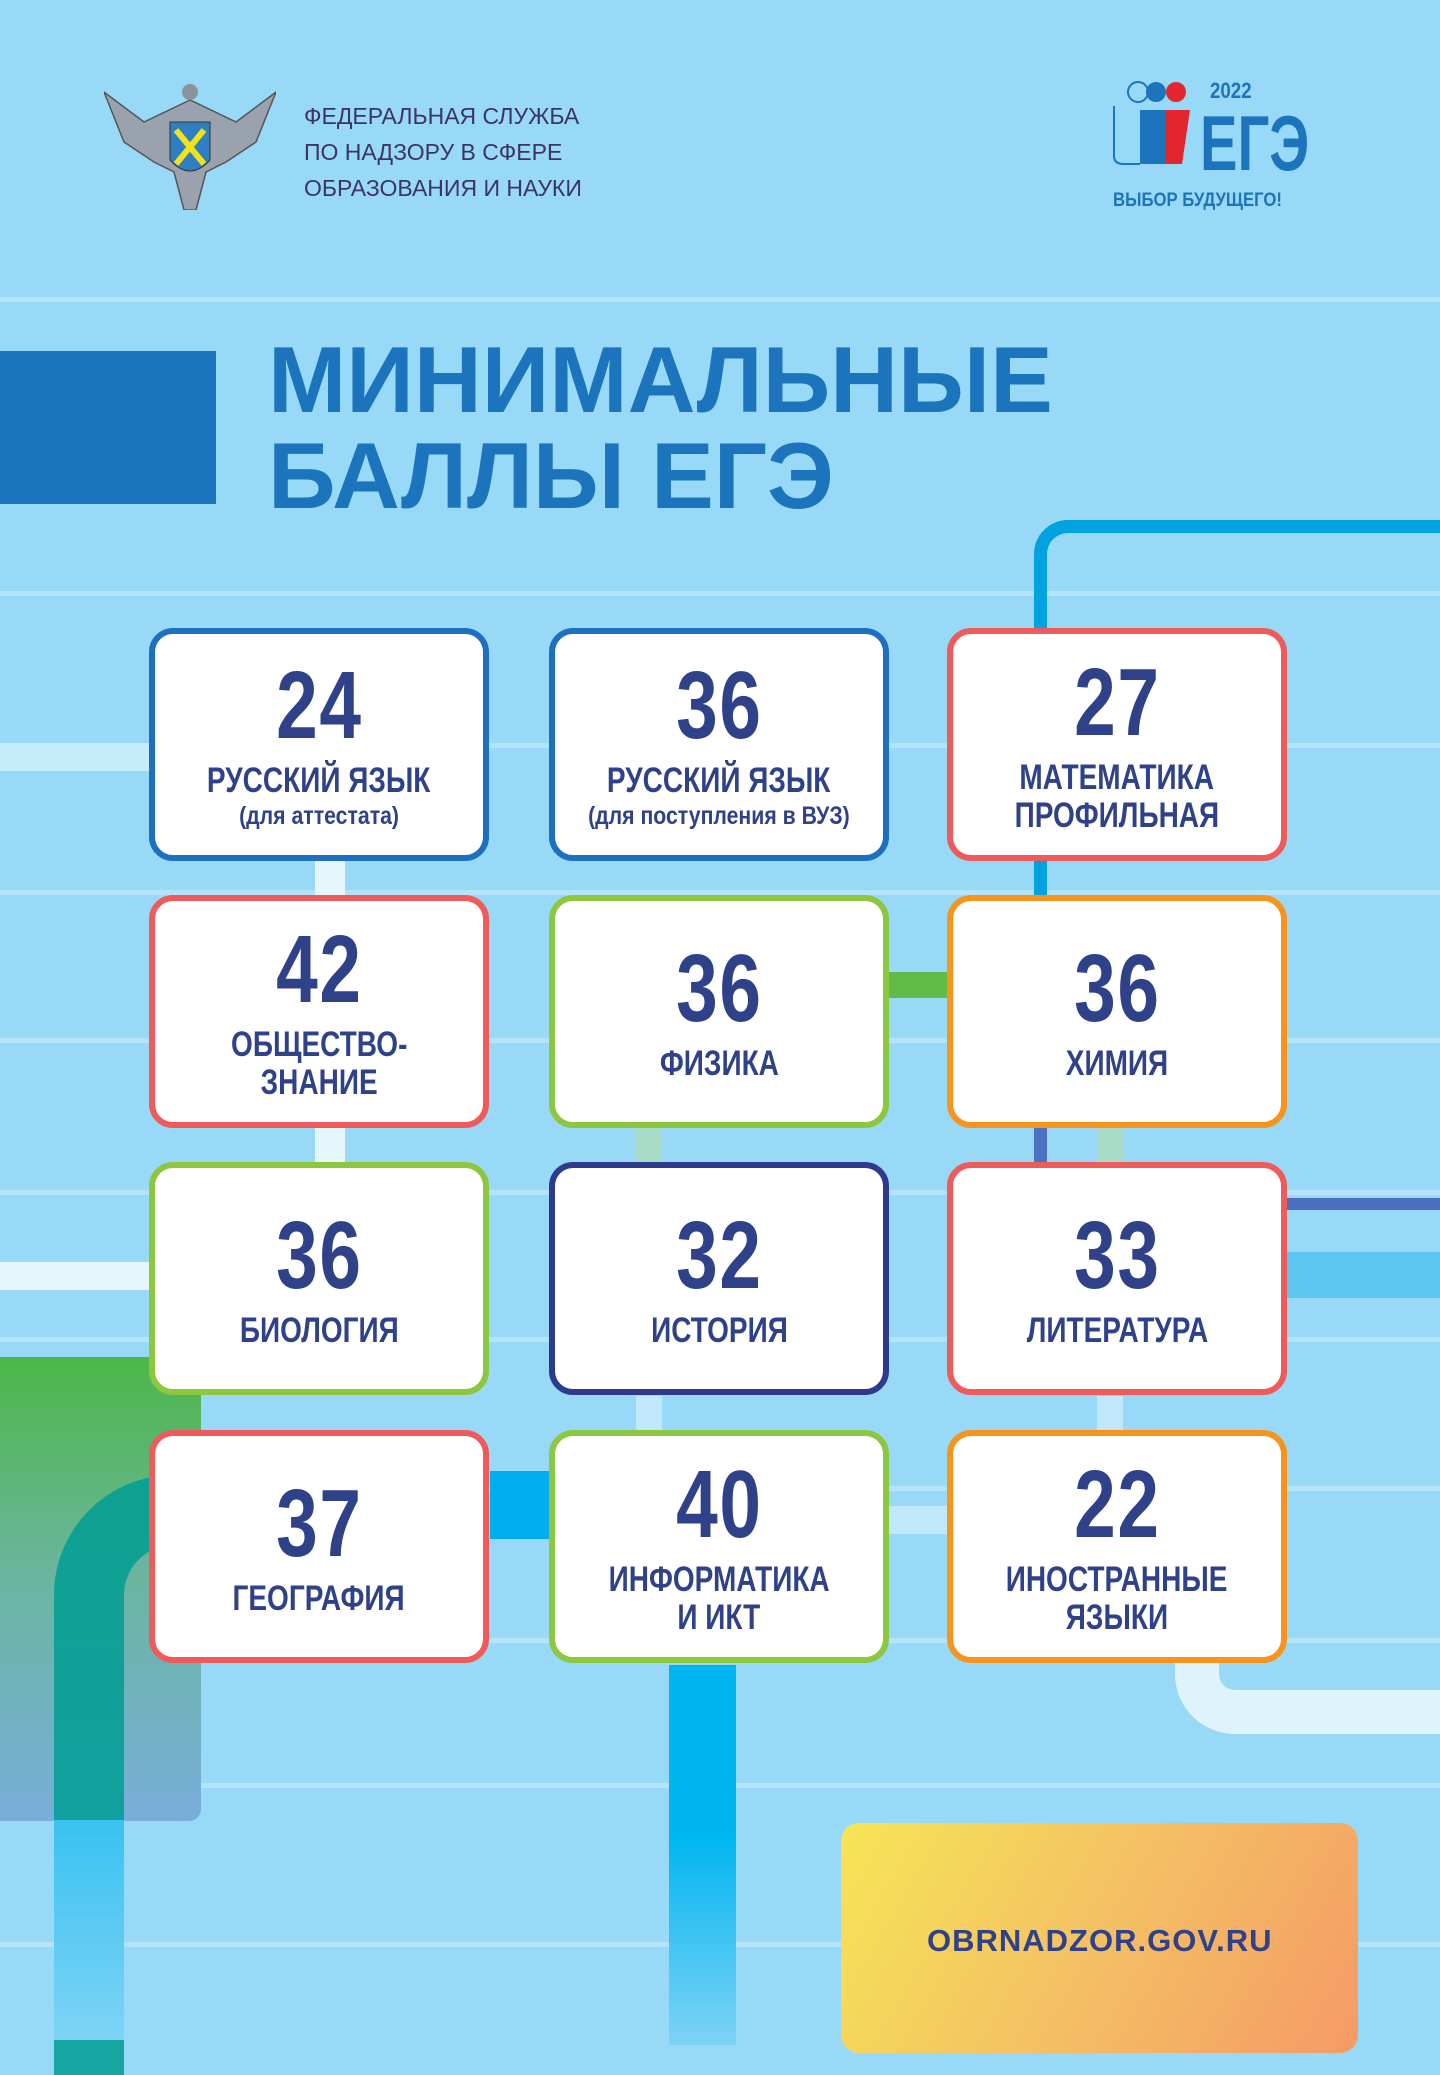  I want to click on score-card: 32 ИСТОРИЯ, so click(719, 1278).